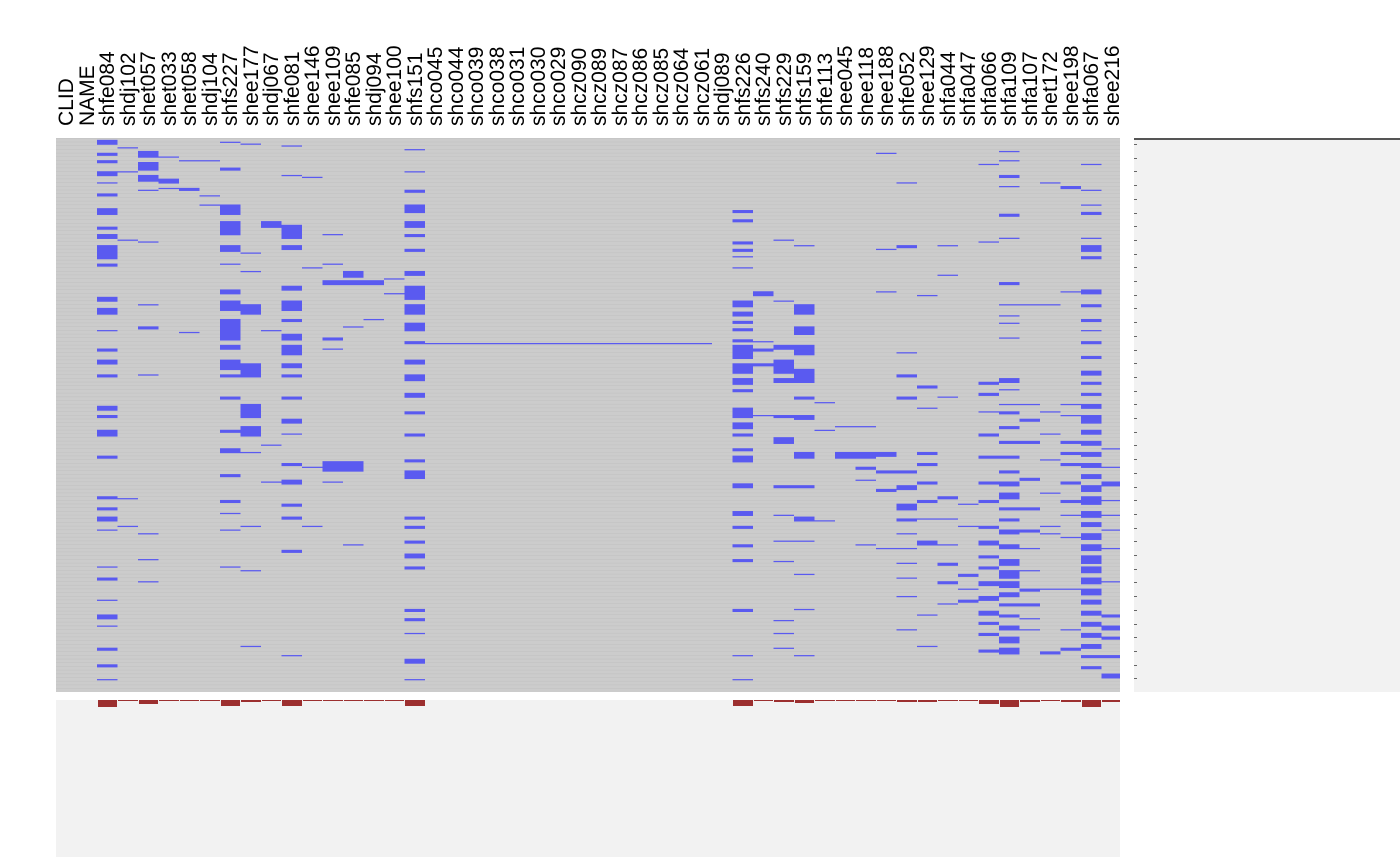 The height and width of the screenshot is (865, 1400). Describe the element at coordinates (845, 700) in the screenshot. I see `summary-bar-shee045` at that location.